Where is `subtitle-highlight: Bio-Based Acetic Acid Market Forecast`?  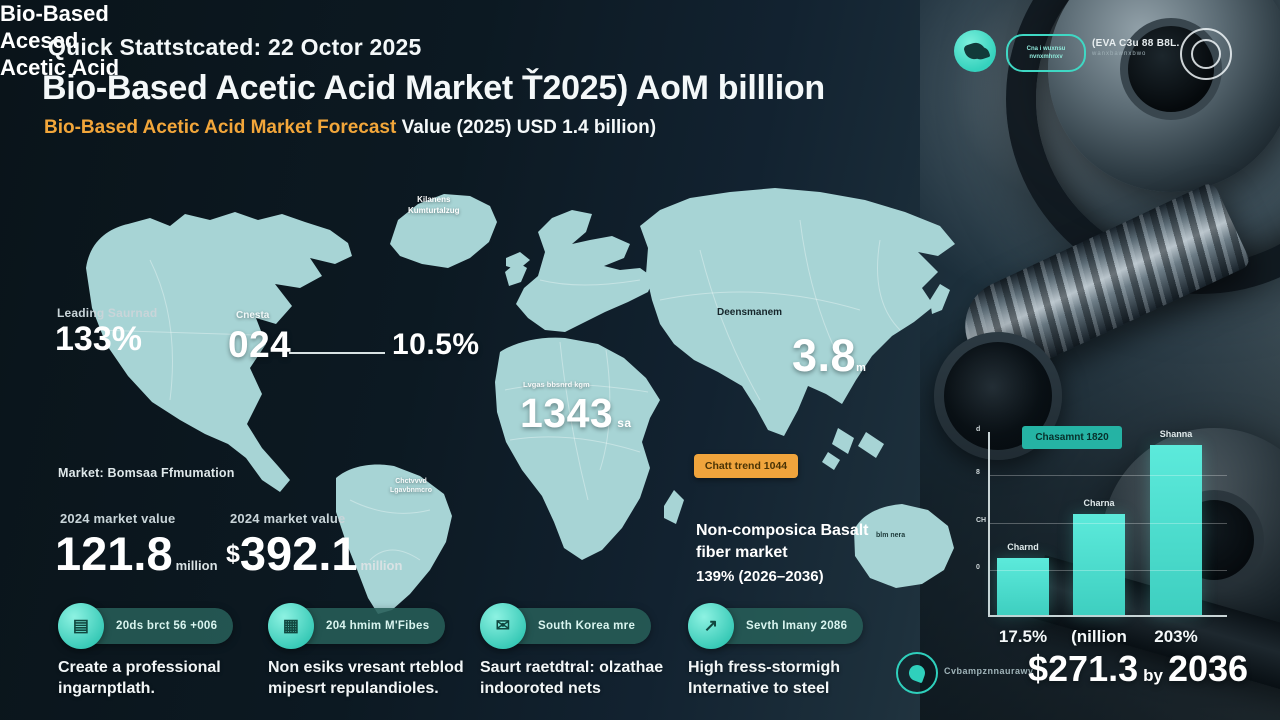
subtitle-highlight: Bio-Based Acetic Acid Market Forecast is located at coordinates (220, 127).